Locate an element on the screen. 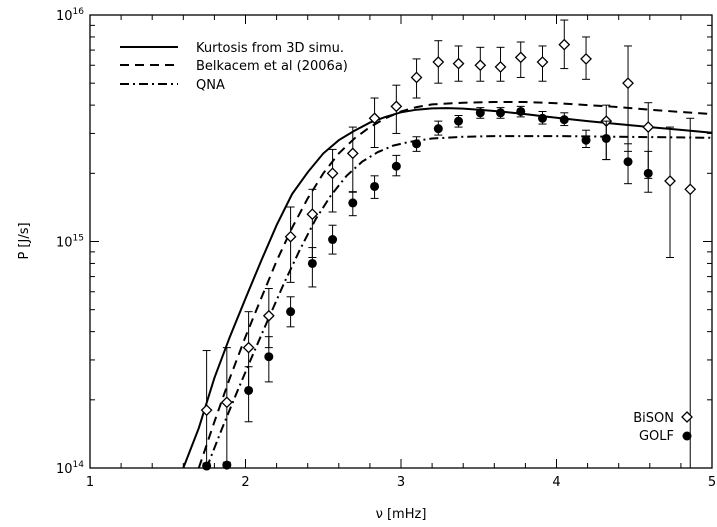 This screenshot has height=527, width=717. x-tick-label: 4 is located at coordinates (556, 482).